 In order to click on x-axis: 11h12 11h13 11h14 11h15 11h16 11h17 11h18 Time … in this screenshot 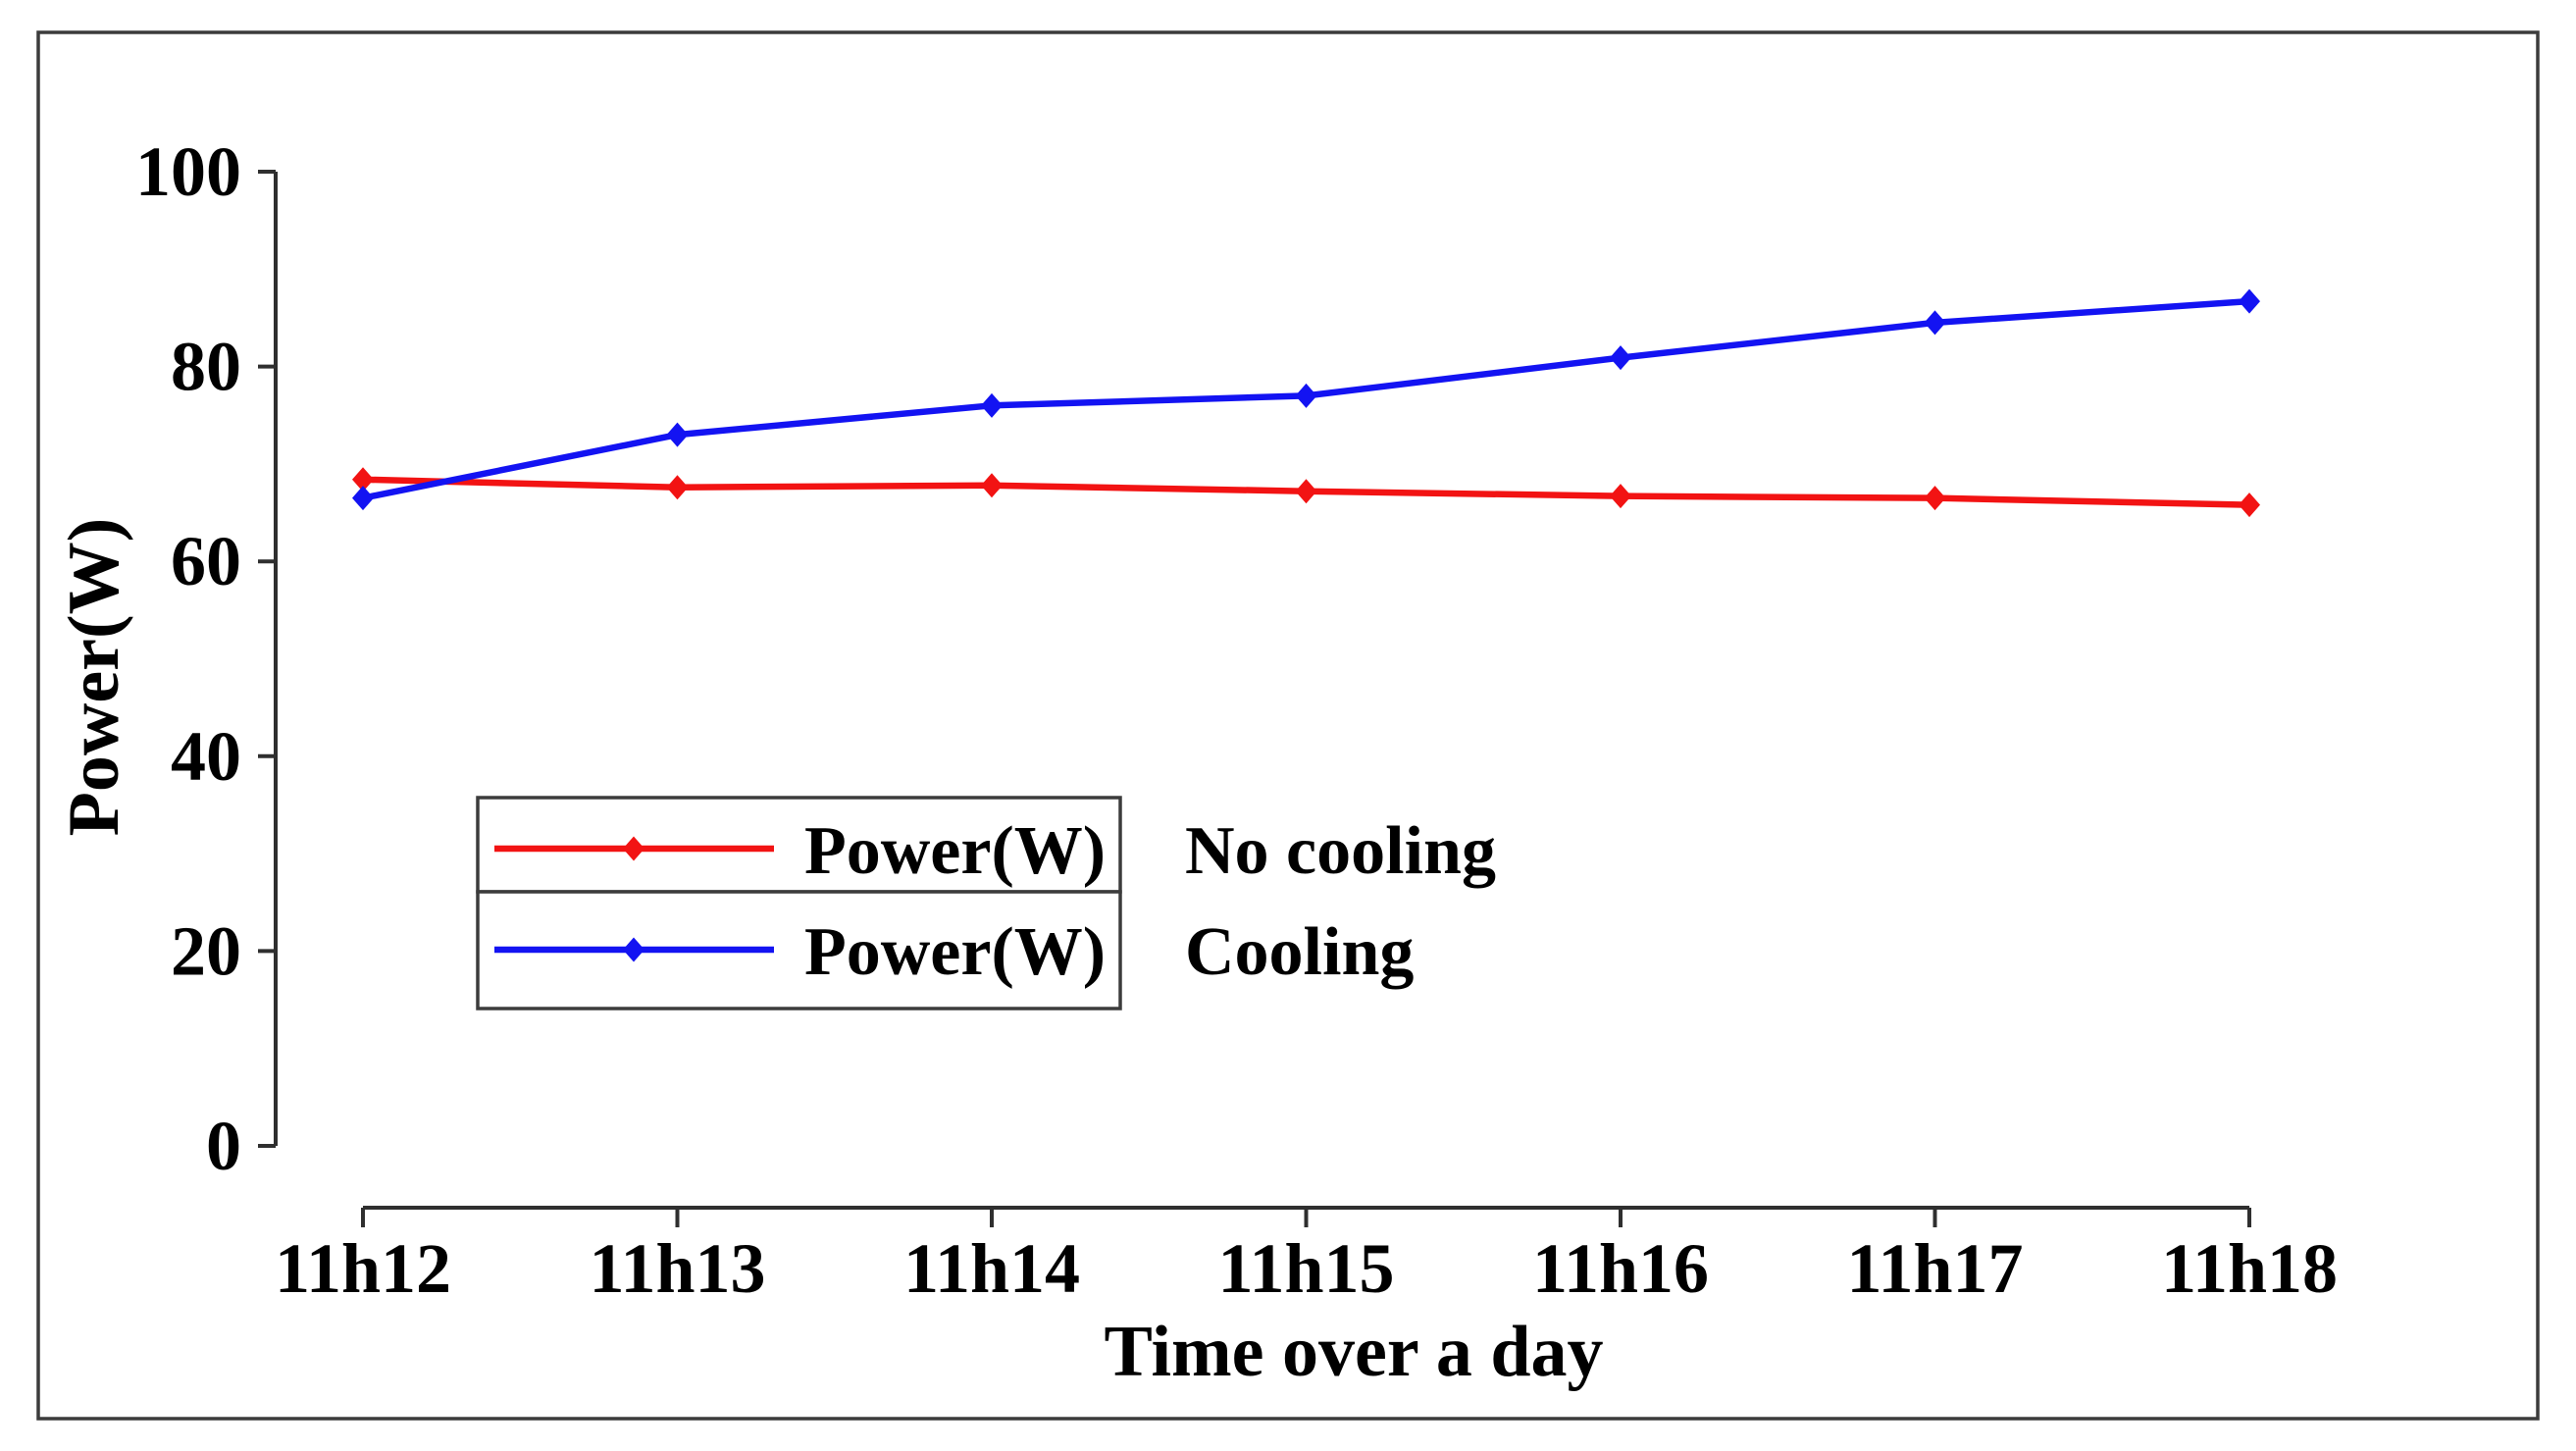, I will do `click(1306, 1299)`.